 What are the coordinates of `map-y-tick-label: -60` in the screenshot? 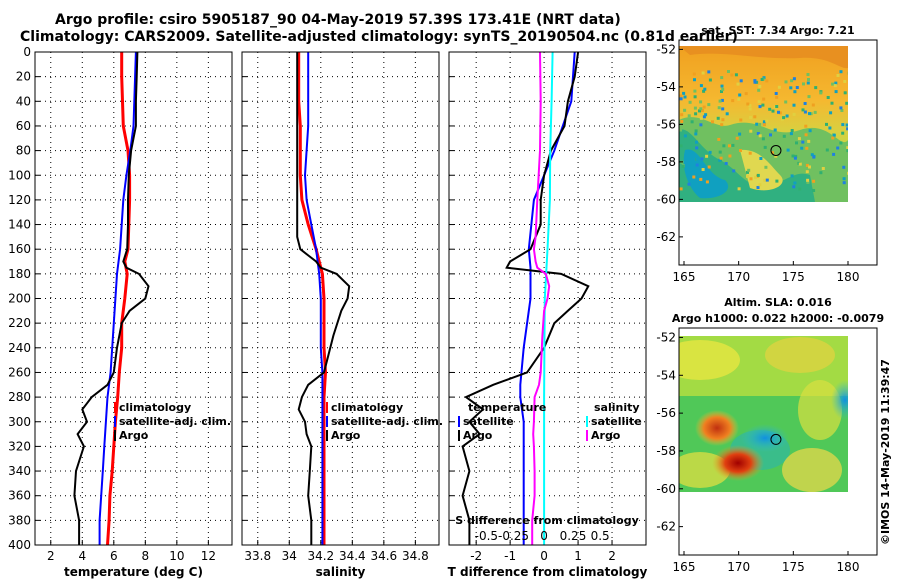 It's located at (666, 199).